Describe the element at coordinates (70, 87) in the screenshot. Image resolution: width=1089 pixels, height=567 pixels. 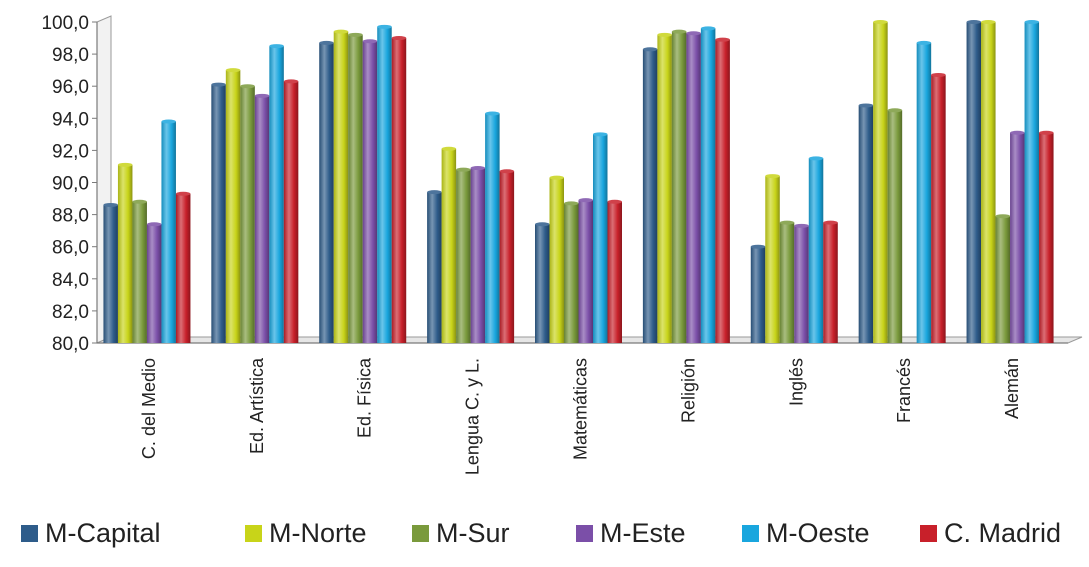
I see `y-tick-label: 96,0` at that location.